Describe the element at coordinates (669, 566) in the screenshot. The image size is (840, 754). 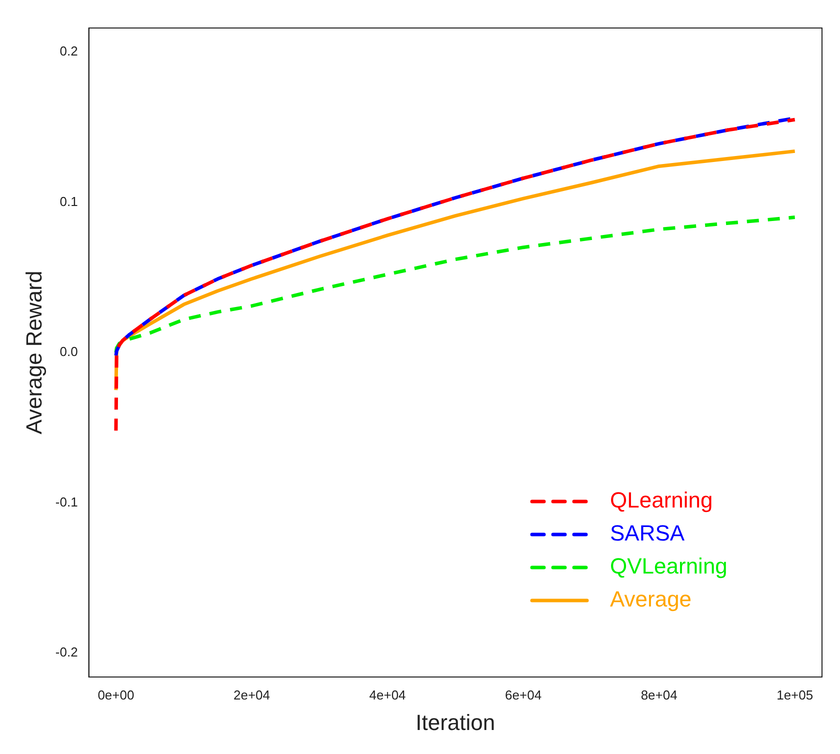
I see `legend-label: QVLearning` at that location.